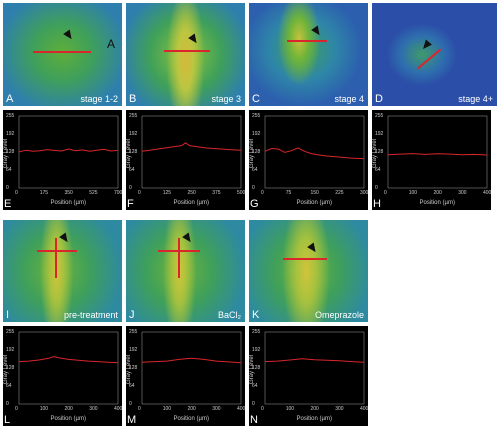 The height and width of the screenshot is (440, 500). What do you see at coordinates (254, 204) in the screenshot?
I see `panel-letter: G` at bounding box center [254, 204].